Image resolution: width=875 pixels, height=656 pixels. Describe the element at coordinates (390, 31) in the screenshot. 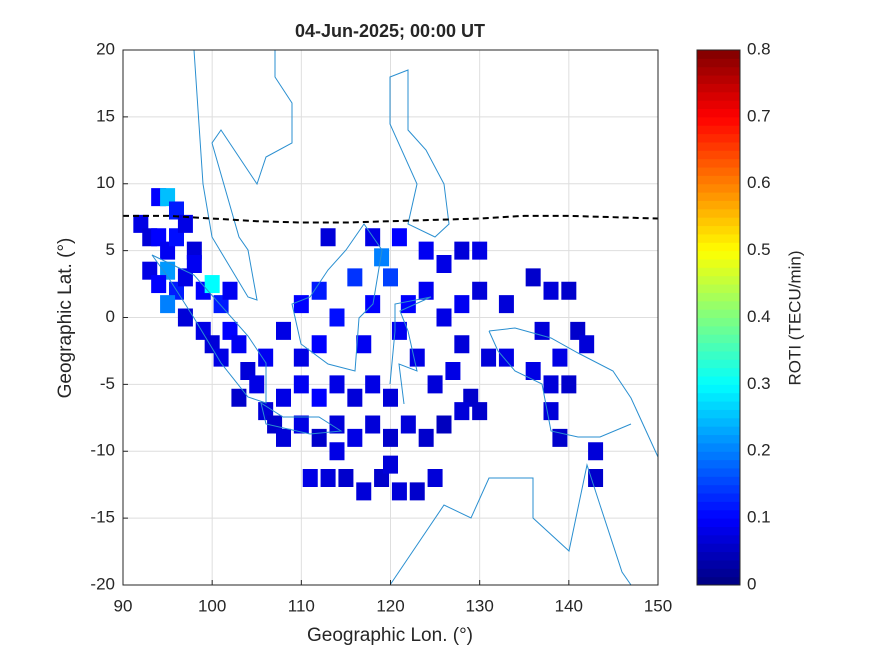

I see `chart-title: 04-Jun-2025; 00:00 UT` at that location.